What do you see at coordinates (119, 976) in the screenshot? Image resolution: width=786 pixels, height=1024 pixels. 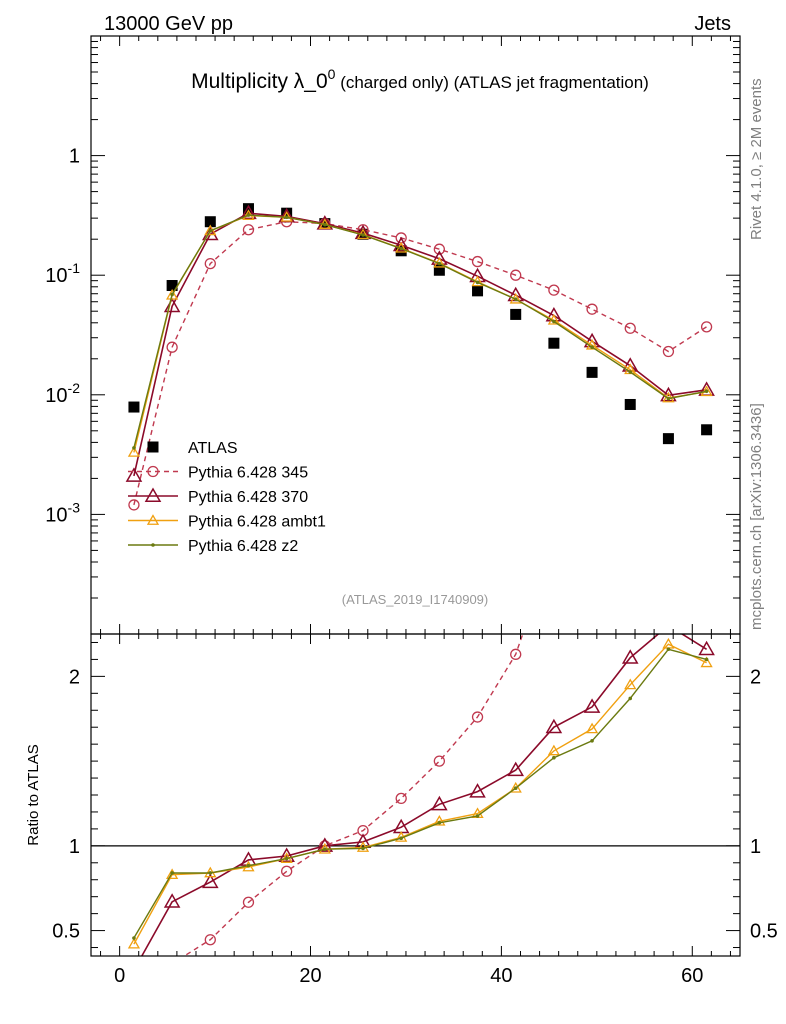 I see `x-tick-label-0: 0` at bounding box center [119, 976].